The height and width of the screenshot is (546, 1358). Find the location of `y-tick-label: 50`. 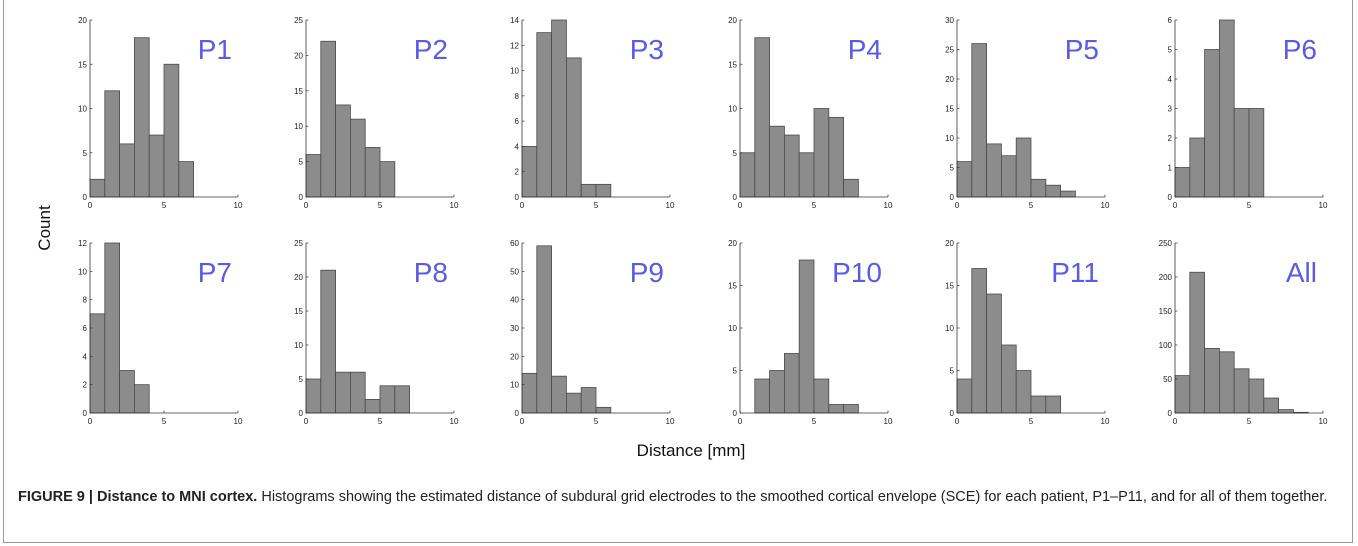

y-tick-label: 50 is located at coordinates (1167, 379).